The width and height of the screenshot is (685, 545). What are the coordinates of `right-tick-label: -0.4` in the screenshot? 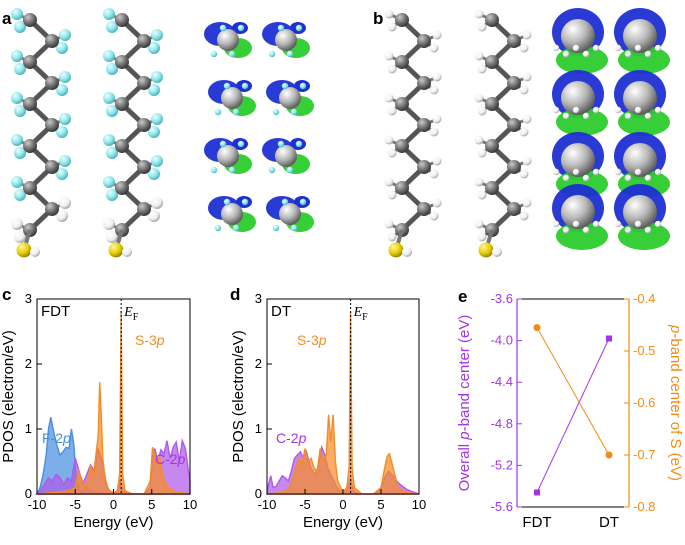 It's located at (644, 298).